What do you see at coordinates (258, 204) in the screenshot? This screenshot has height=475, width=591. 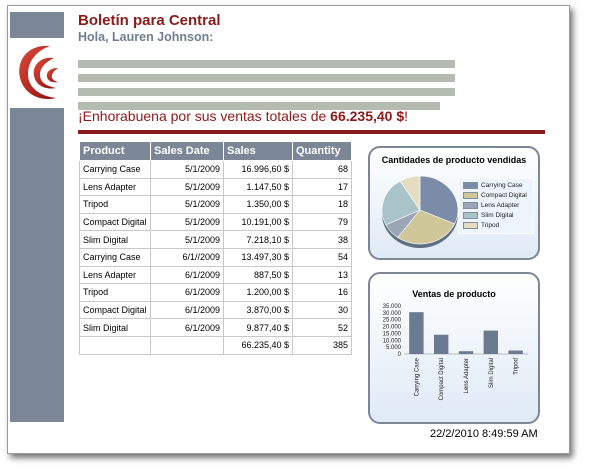 I see `cell-sales: 1.350,00 $` at bounding box center [258, 204].